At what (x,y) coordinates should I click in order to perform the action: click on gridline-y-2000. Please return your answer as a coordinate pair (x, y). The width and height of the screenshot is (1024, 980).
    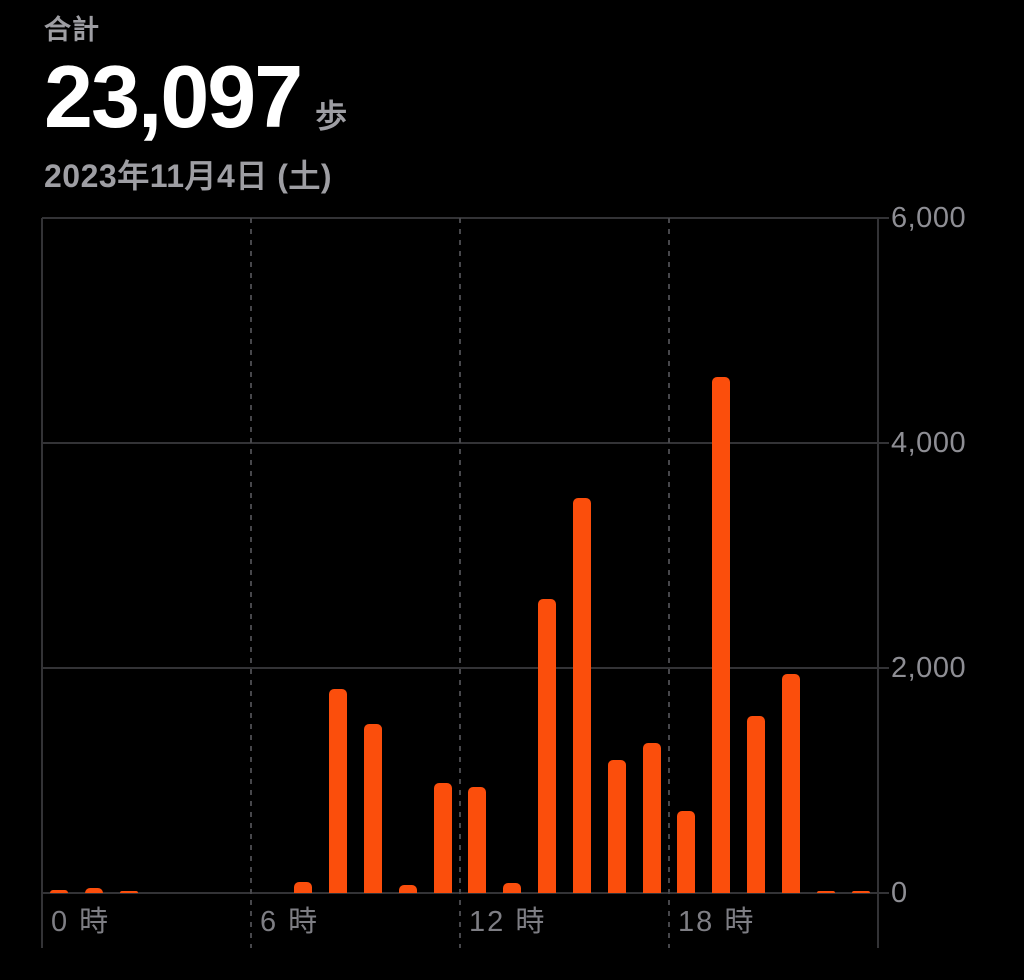
    Looking at the image, I should click on (465, 668).